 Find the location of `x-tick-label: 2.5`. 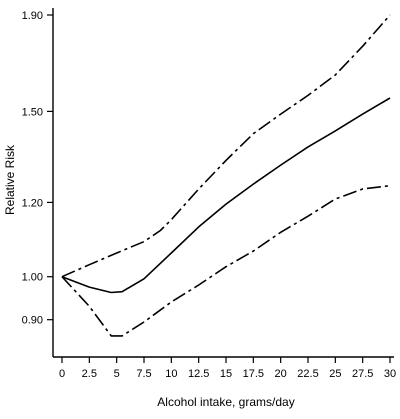

x-tick-label: 2.5 is located at coordinates (89, 374).